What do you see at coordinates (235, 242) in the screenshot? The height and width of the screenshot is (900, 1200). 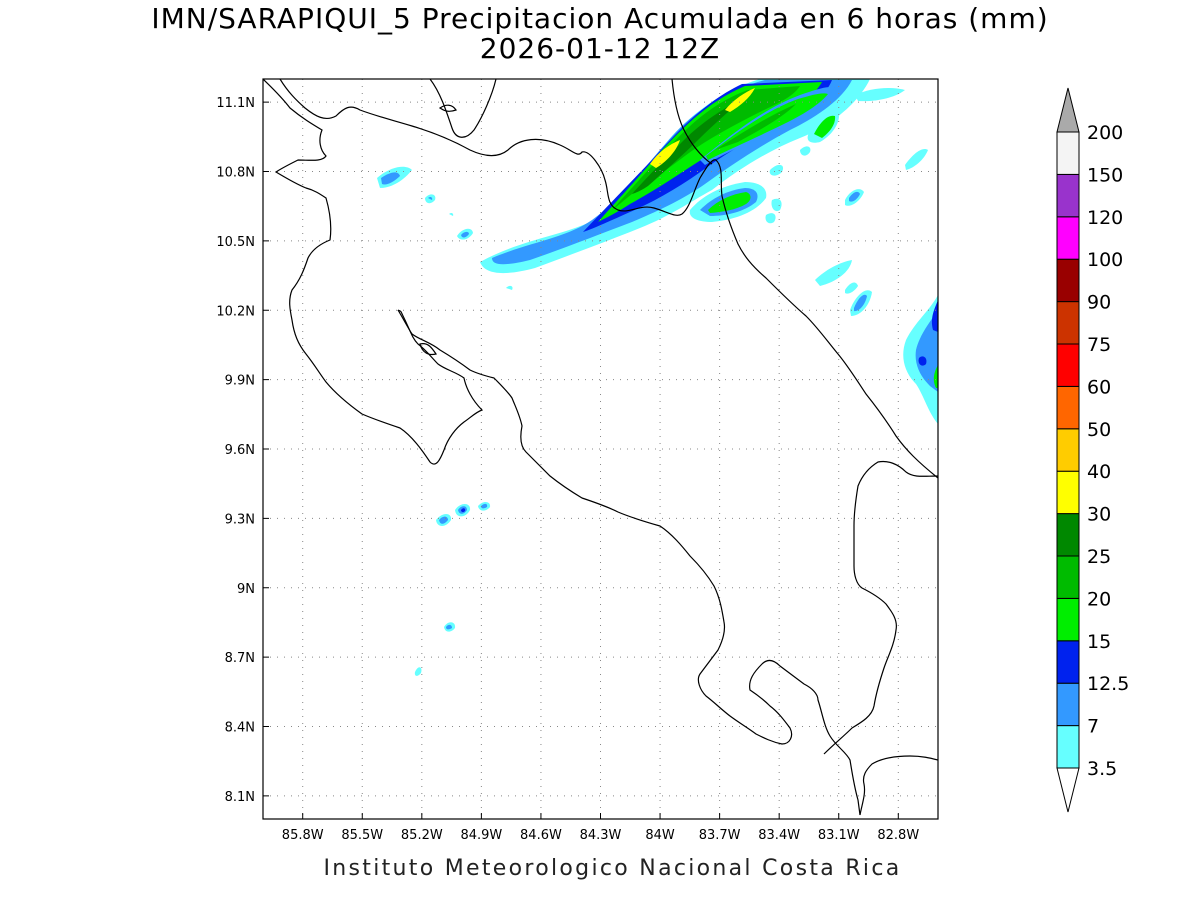 I see `y-tick-label: 10.5N` at bounding box center [235, 242].